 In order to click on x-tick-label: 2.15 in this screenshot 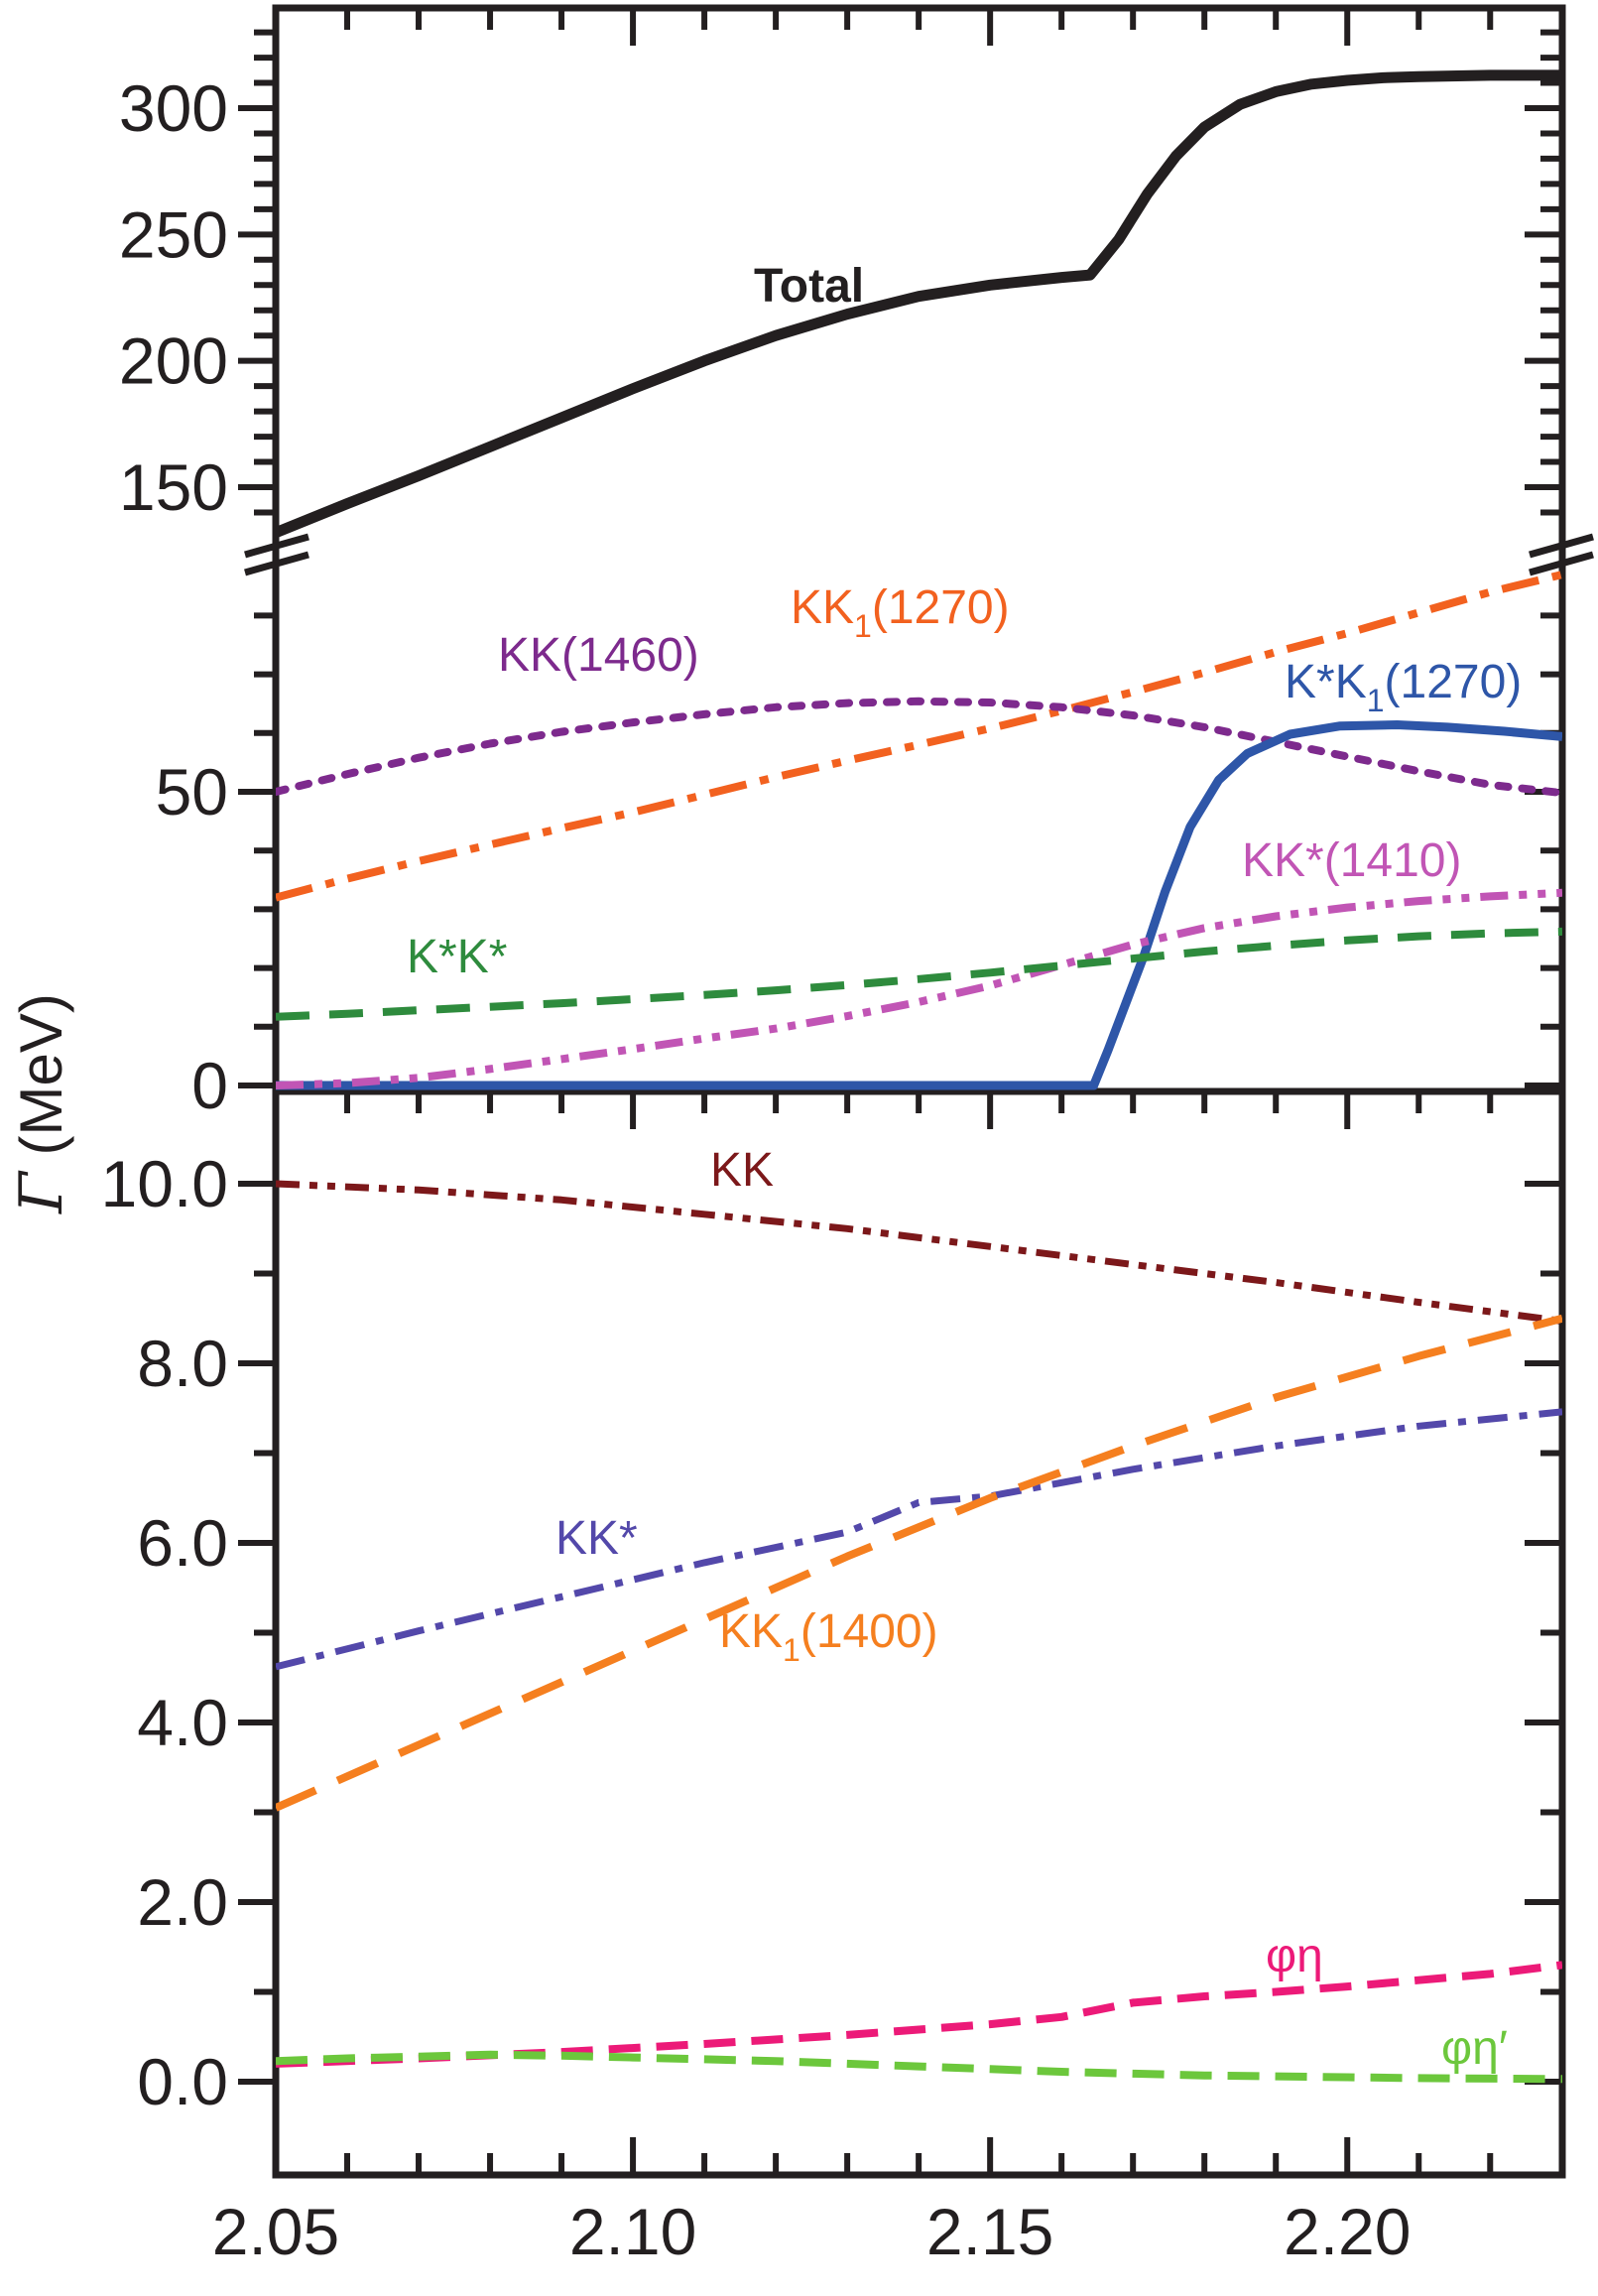, I will do `click(989, 2232)`.